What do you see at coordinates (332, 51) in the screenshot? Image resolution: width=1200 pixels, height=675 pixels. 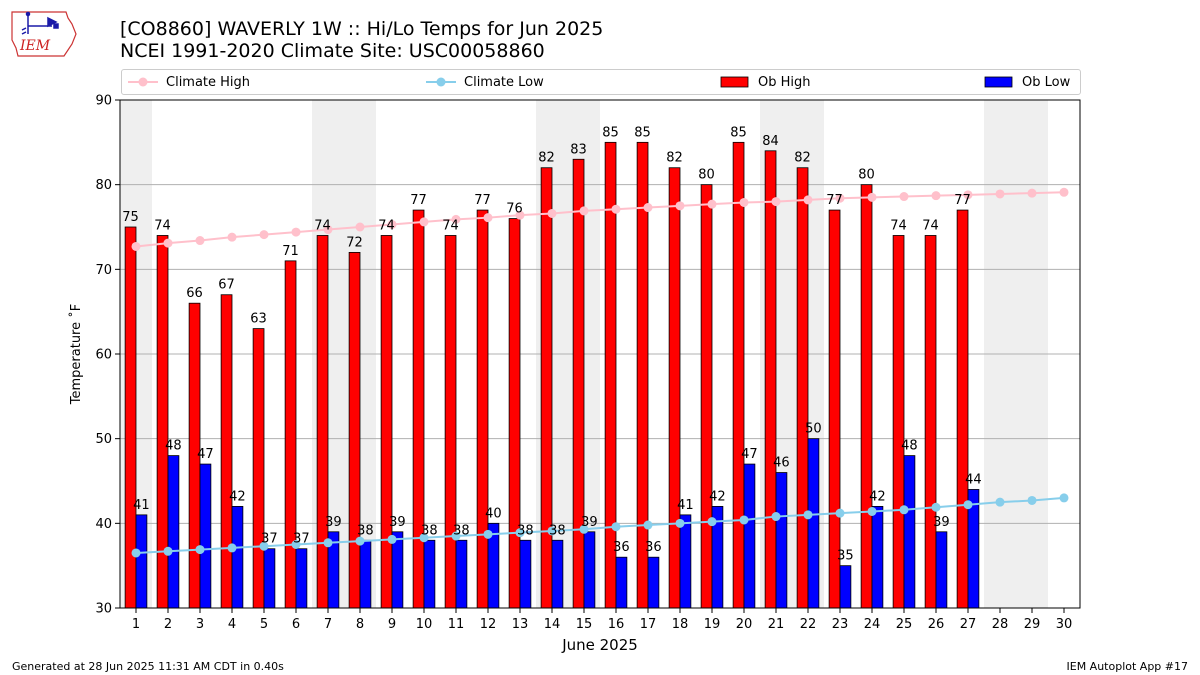 I see `chart-subtitle: NCEI 1991-2020 Climate Site: USC00058860` at bounding box center [332, 51].